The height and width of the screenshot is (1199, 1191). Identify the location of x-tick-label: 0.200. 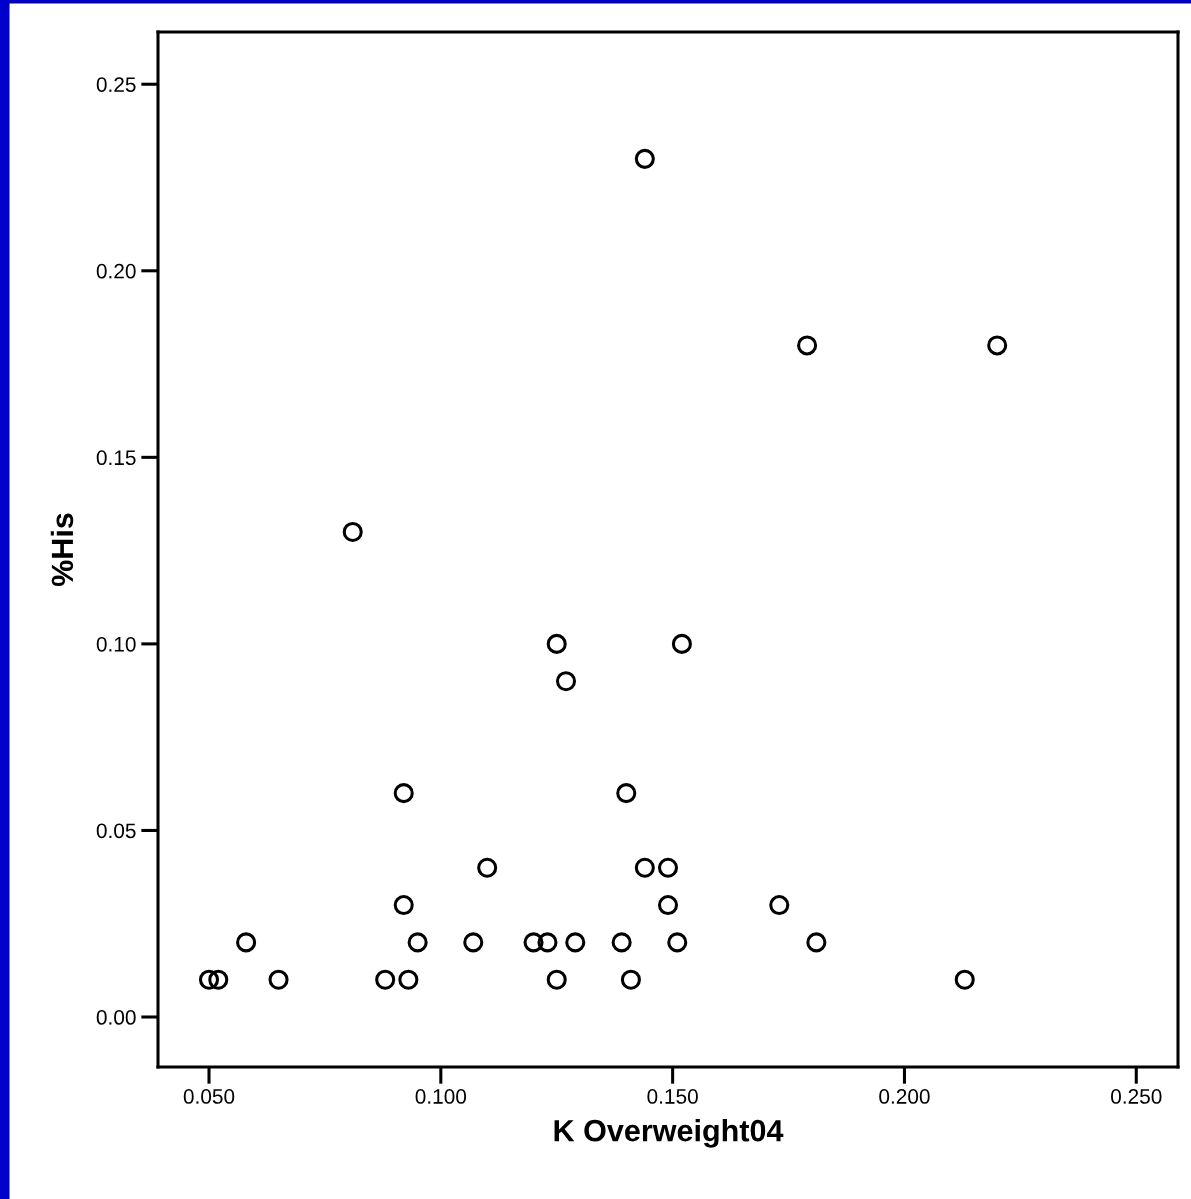
(904, 1096).